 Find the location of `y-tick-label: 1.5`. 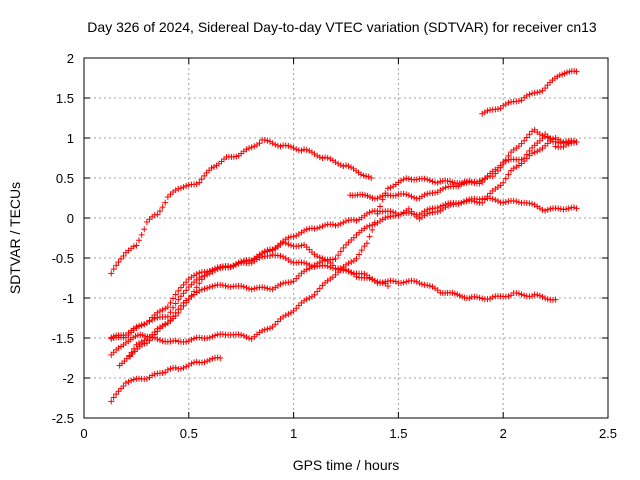

y-tick-label: 1.5 is located at coordinates (65, 98).